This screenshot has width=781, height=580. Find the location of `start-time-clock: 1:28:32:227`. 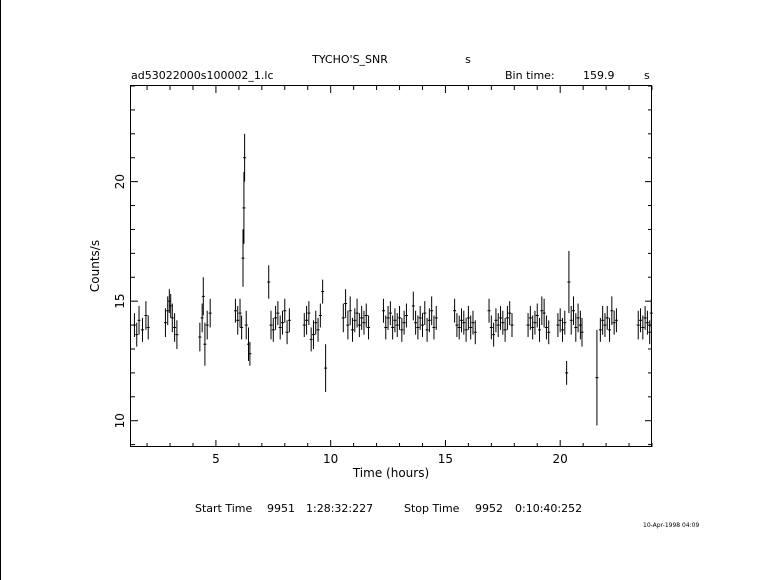

start-time-clock: 1:28:32:227 is located at coordinates (339, 508).